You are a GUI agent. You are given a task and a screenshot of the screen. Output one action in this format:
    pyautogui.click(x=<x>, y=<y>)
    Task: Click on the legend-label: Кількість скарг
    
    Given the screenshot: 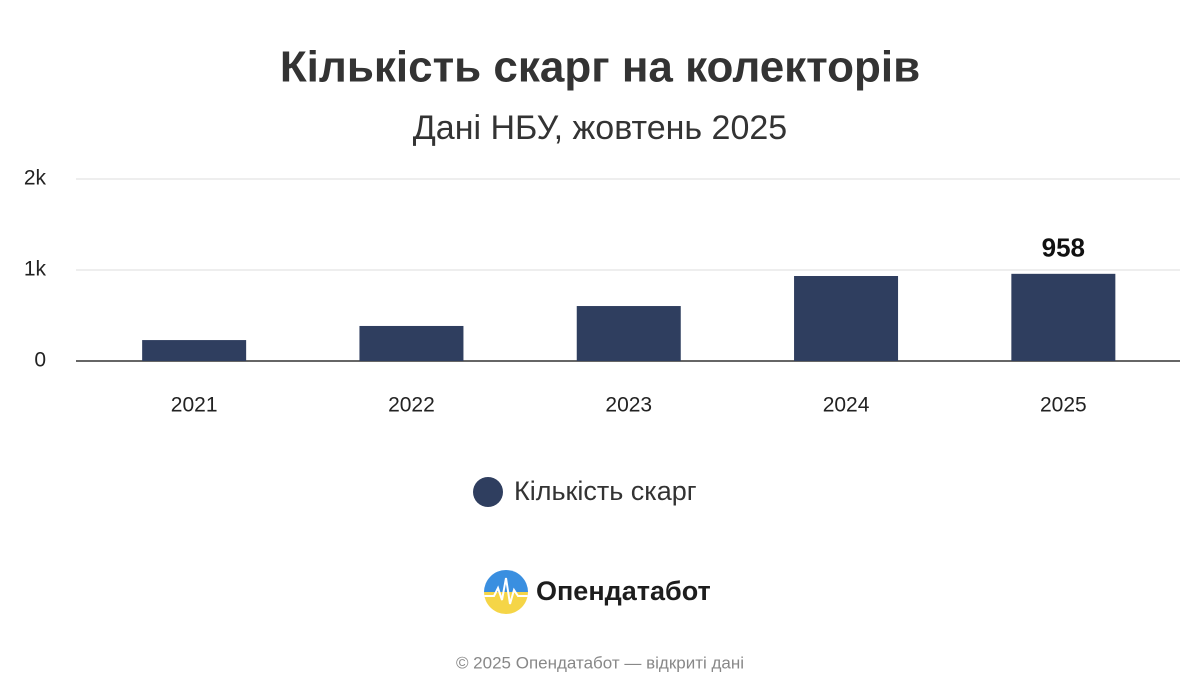 What is the action you would take?
    pyautogui.click(x=605, y=491)
    